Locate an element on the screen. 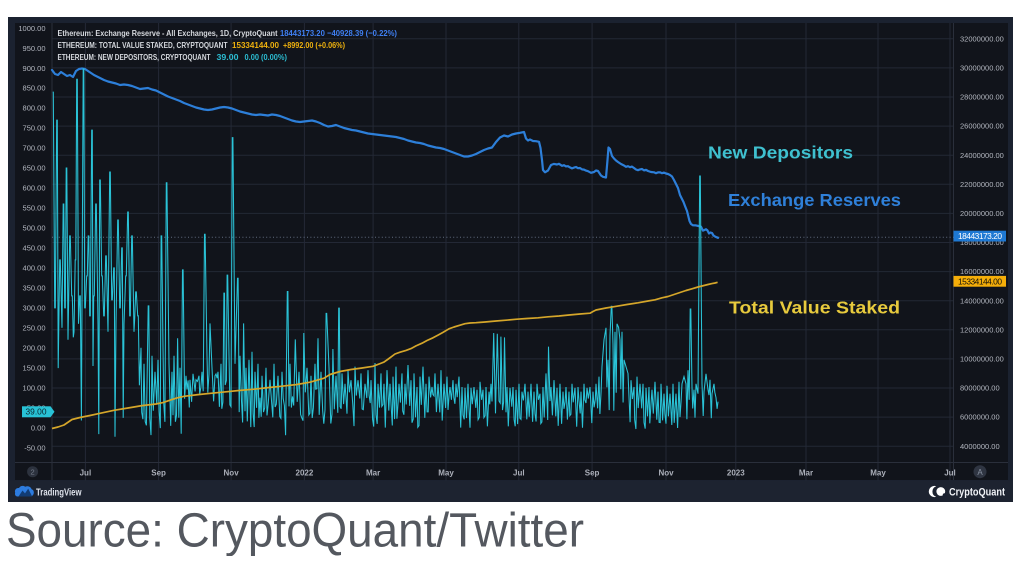  svg-text: 24000000.00 is located at coordinates (982, 155).